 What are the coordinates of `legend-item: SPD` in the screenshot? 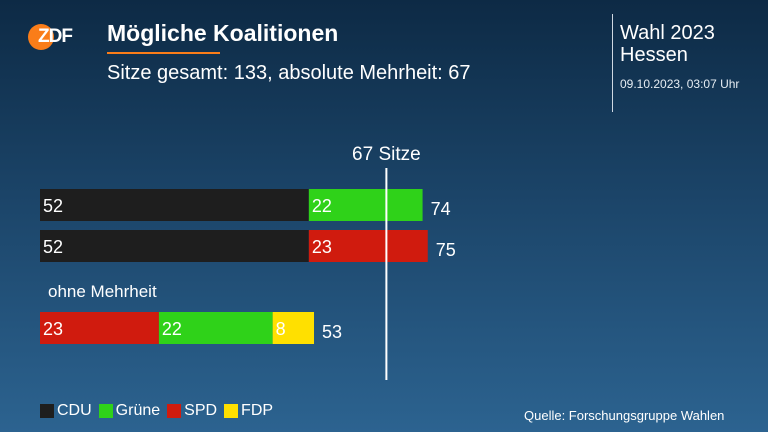 It's located at (192, 411).